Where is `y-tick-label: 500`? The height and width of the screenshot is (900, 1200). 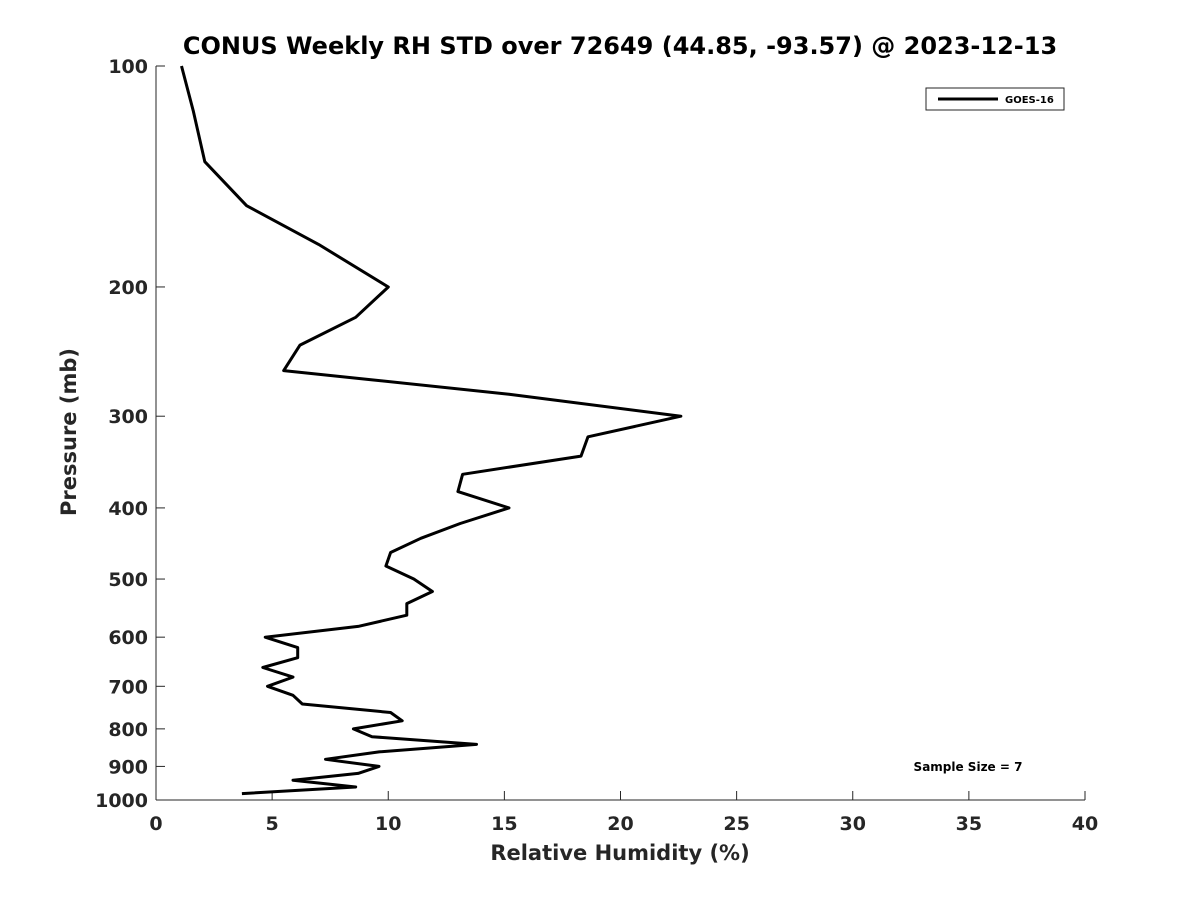 y-tick-label: 500 is located at coordinates (128, 580).